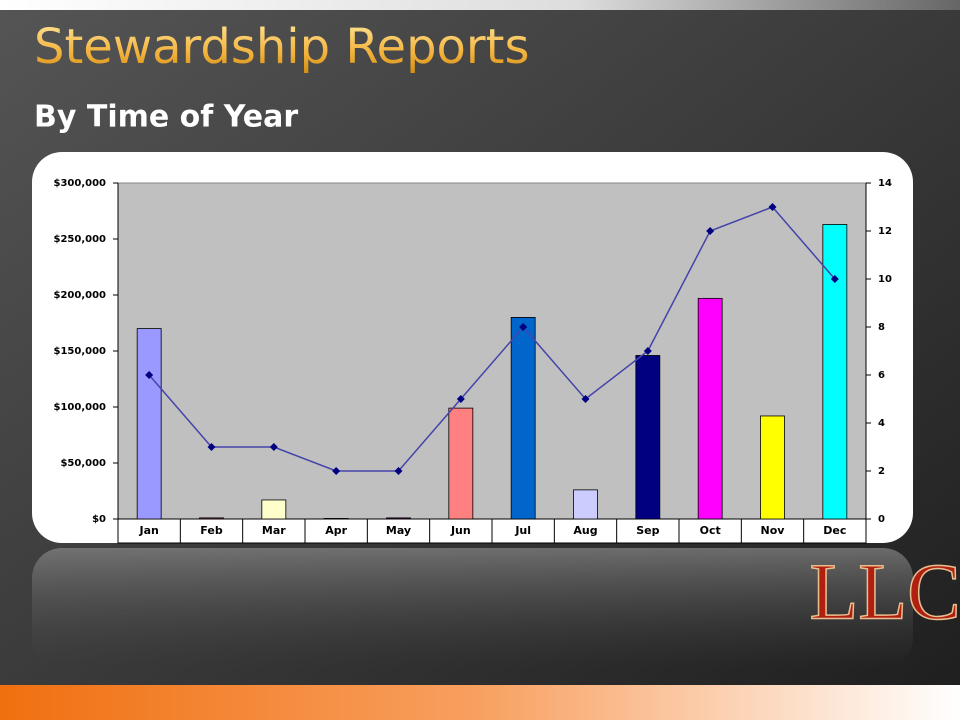 This screenshot has width=960, height=724. What do you see at coordinates (834, 530) in the screenshot?
I see `x-tick-label: Dec` at bounding box center [834, 530].